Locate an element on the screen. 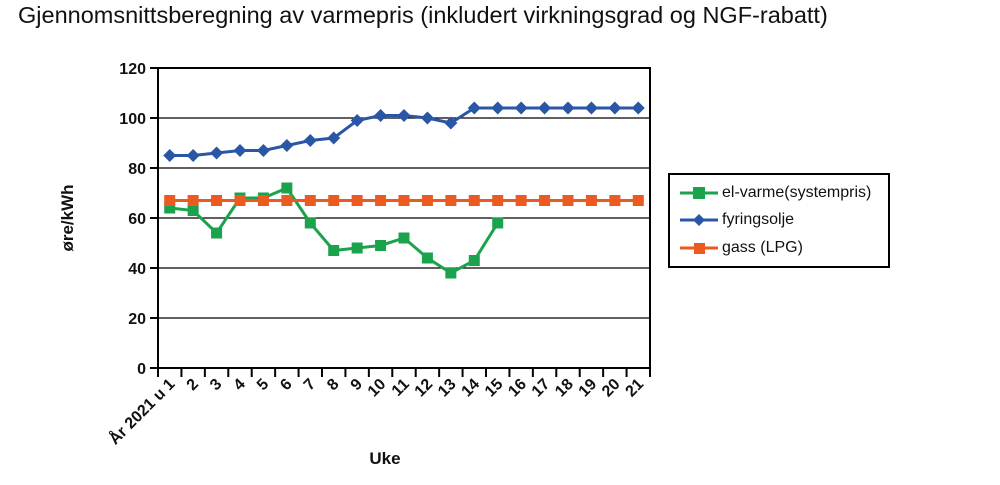  y-tick-label-120: 120 is located at coordinates (132, 69).